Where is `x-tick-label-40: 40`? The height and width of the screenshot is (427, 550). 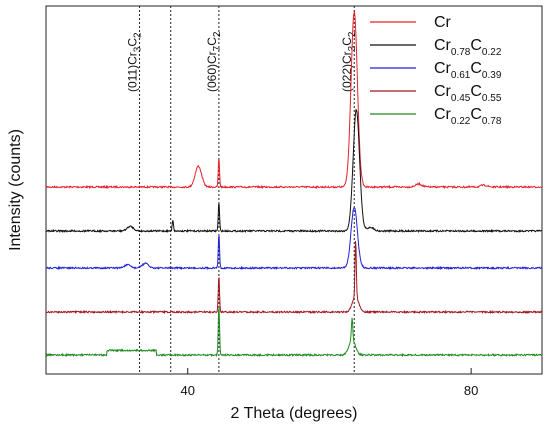 x-tick-label-40: 40 is located at coordinates (187, 390).